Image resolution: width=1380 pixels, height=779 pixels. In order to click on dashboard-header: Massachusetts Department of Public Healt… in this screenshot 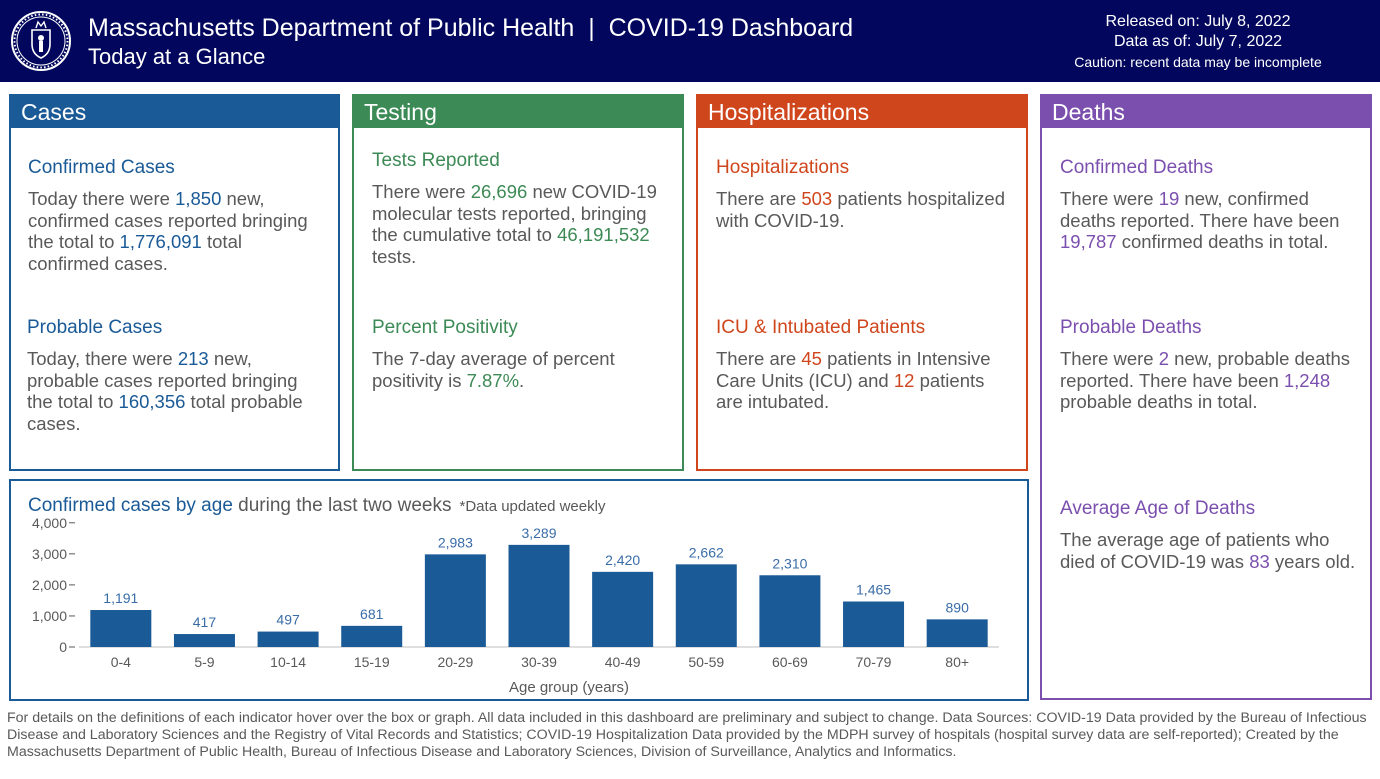, I will do `click(690, 41)`.